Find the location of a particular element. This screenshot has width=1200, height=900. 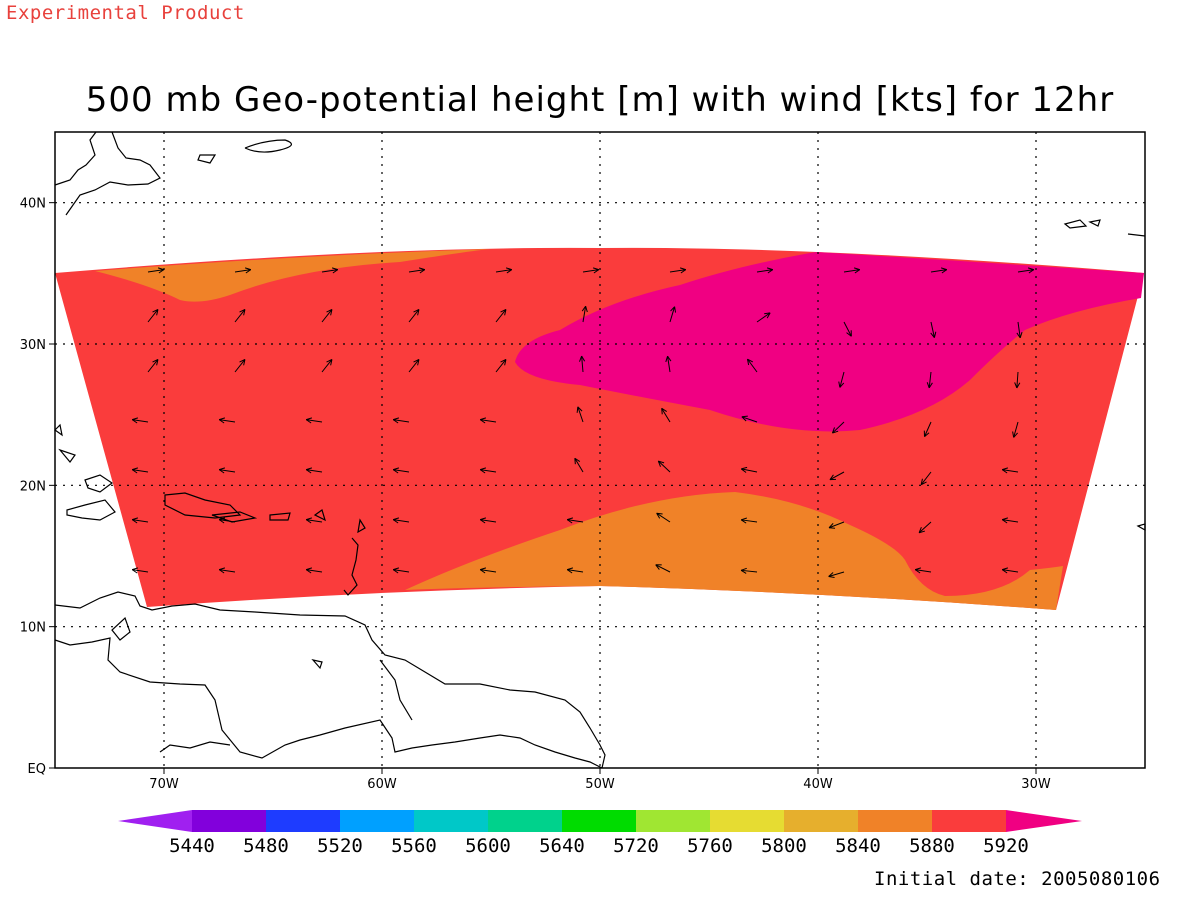

lon-tick-label: 40W is located at coordinates (818, 784).